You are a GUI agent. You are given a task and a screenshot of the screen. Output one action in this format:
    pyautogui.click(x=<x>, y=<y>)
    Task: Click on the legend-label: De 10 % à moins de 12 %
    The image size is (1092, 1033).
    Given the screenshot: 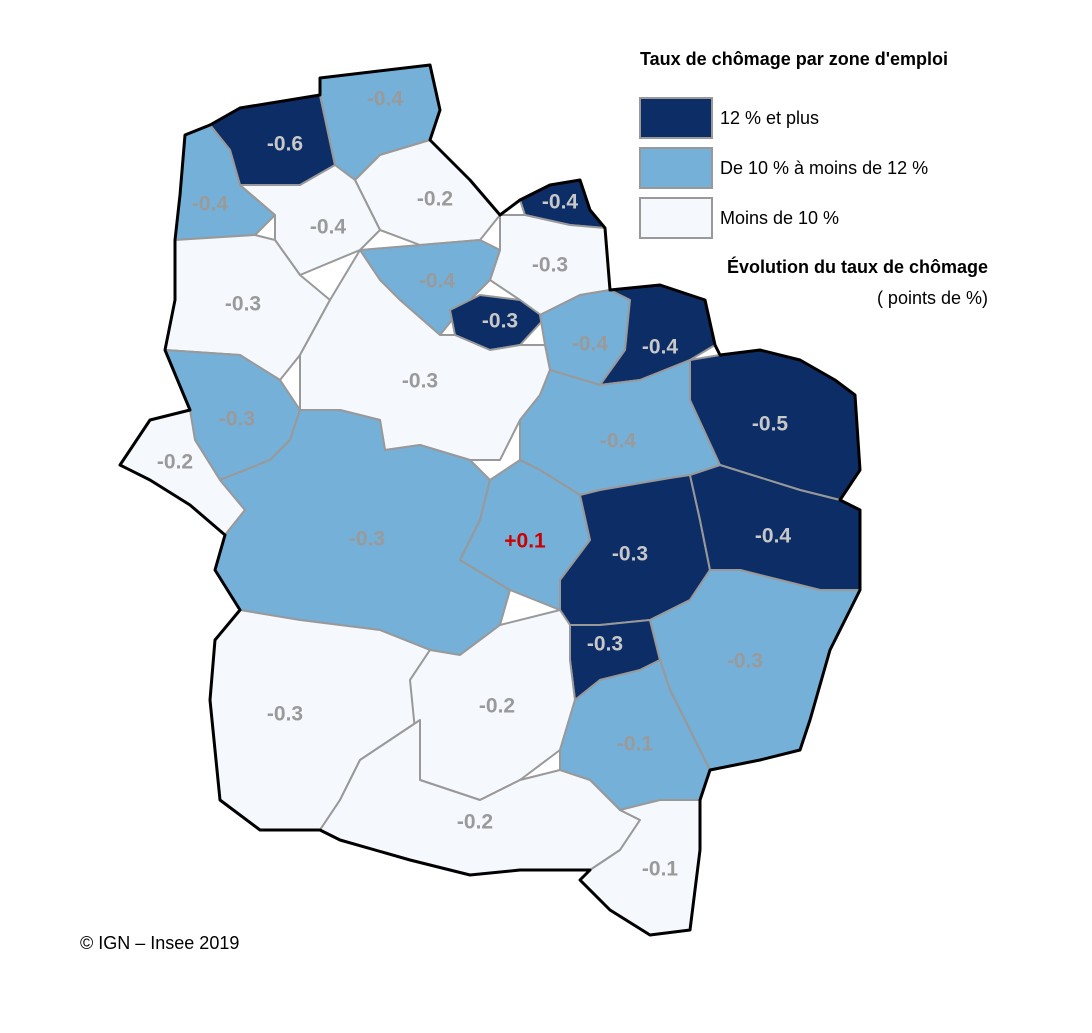 What is the action you would take?
    pyautogui.click(x=824, y=168)
    